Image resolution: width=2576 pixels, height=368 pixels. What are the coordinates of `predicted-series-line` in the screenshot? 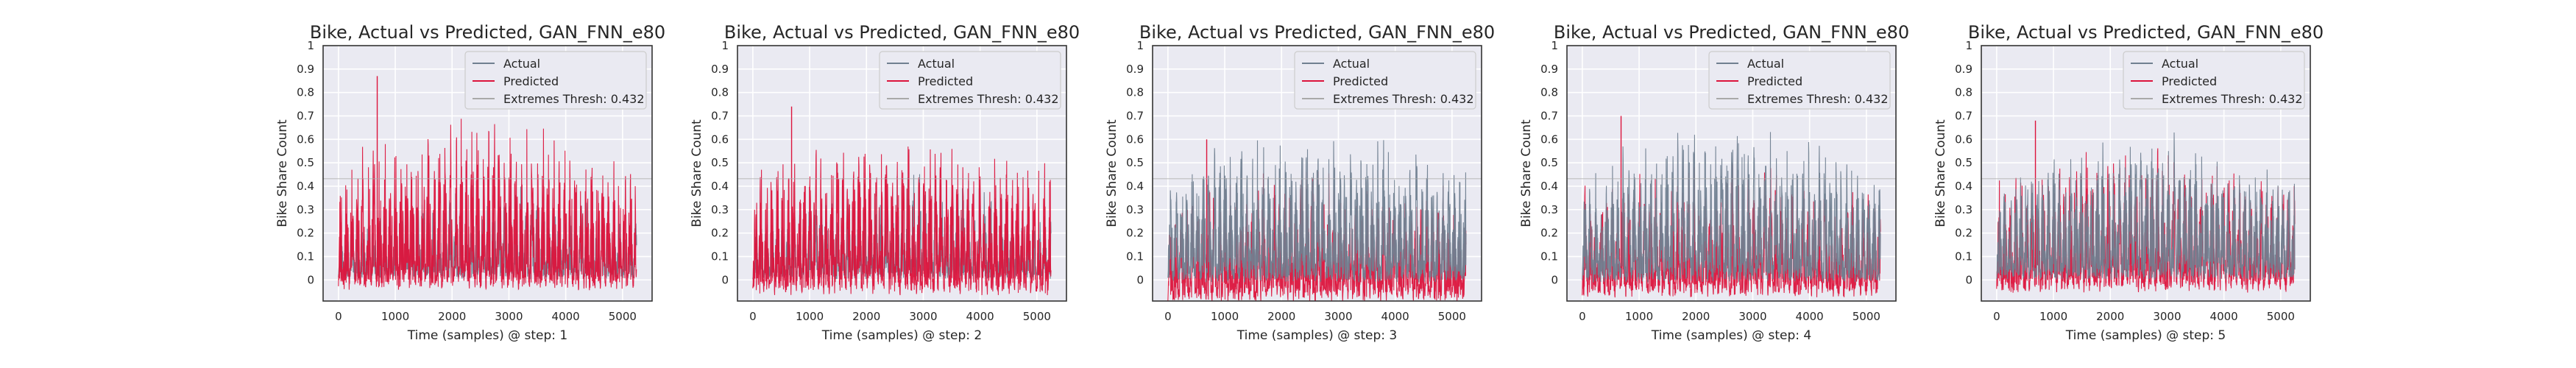 It's located at (902, 221).